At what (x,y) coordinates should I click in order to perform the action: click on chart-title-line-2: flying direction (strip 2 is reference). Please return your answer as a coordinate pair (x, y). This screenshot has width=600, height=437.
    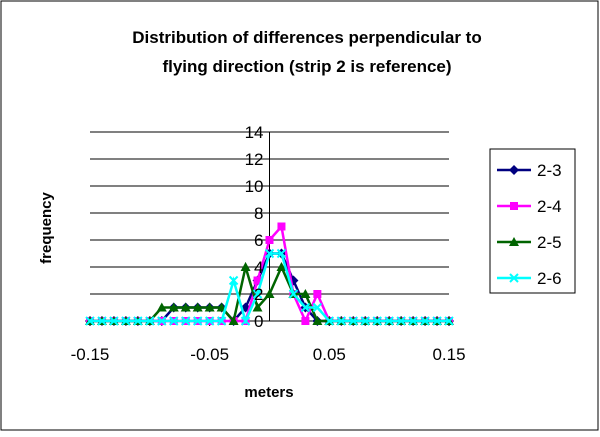
    Looking at the image, I should click on (306, 66).